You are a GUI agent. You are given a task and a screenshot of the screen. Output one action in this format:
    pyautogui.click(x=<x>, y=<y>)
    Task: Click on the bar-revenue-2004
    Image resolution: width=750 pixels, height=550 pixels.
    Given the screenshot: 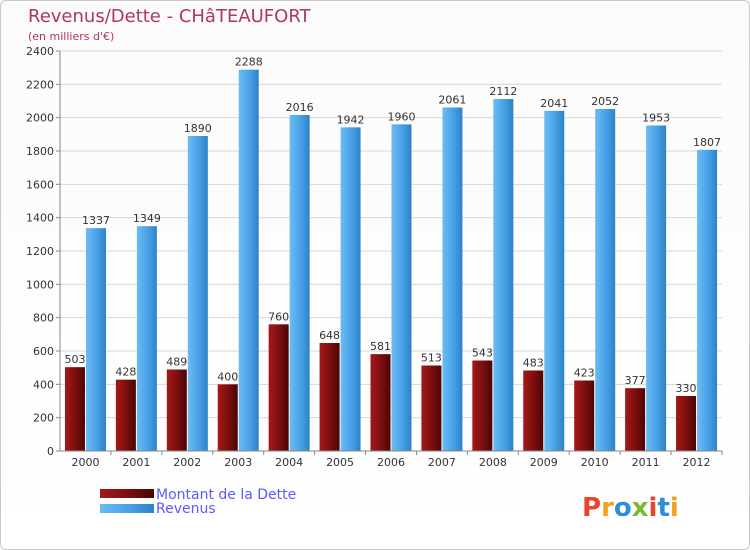 What is the action you would take?
    pyautogui.click(x=299, y=283)
    